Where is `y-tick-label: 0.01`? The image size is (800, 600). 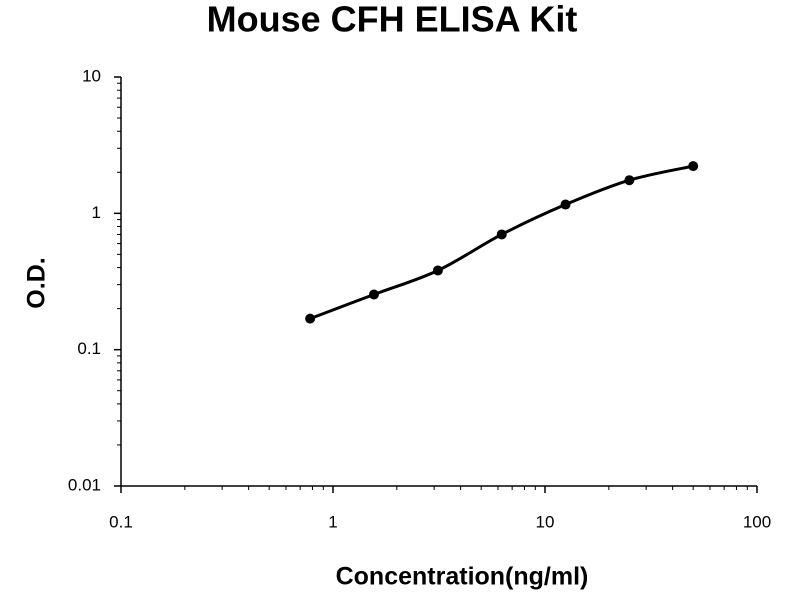
y-tick-label: 0.01 is located at coordinates (84, 484).